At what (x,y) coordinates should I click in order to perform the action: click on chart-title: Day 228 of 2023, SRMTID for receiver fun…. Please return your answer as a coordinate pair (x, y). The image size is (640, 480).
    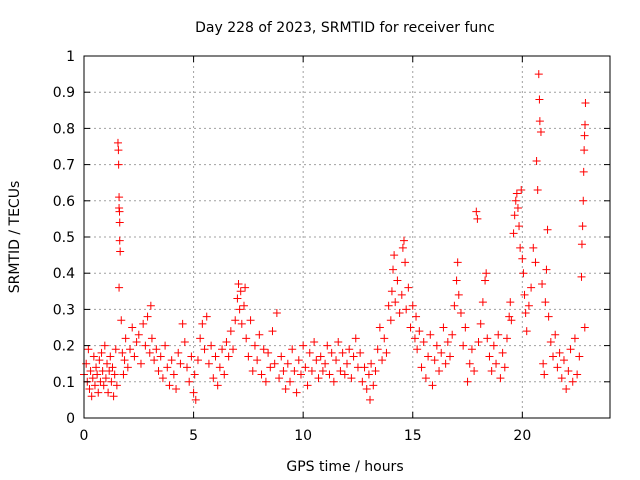
    Looking at the image, I should click on (345, 28).